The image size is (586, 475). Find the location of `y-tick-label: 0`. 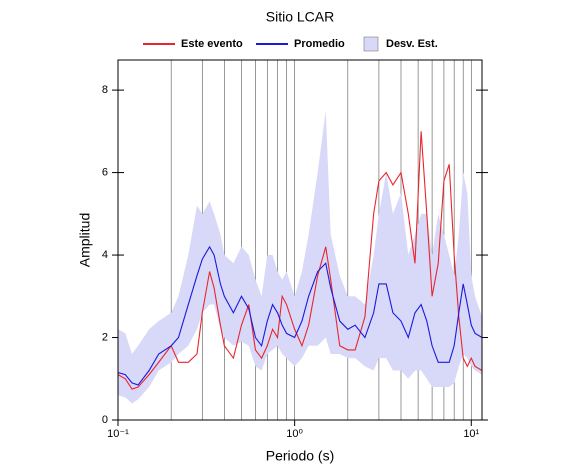

y-tick-label: 0 is located at coordinates (105, 420).